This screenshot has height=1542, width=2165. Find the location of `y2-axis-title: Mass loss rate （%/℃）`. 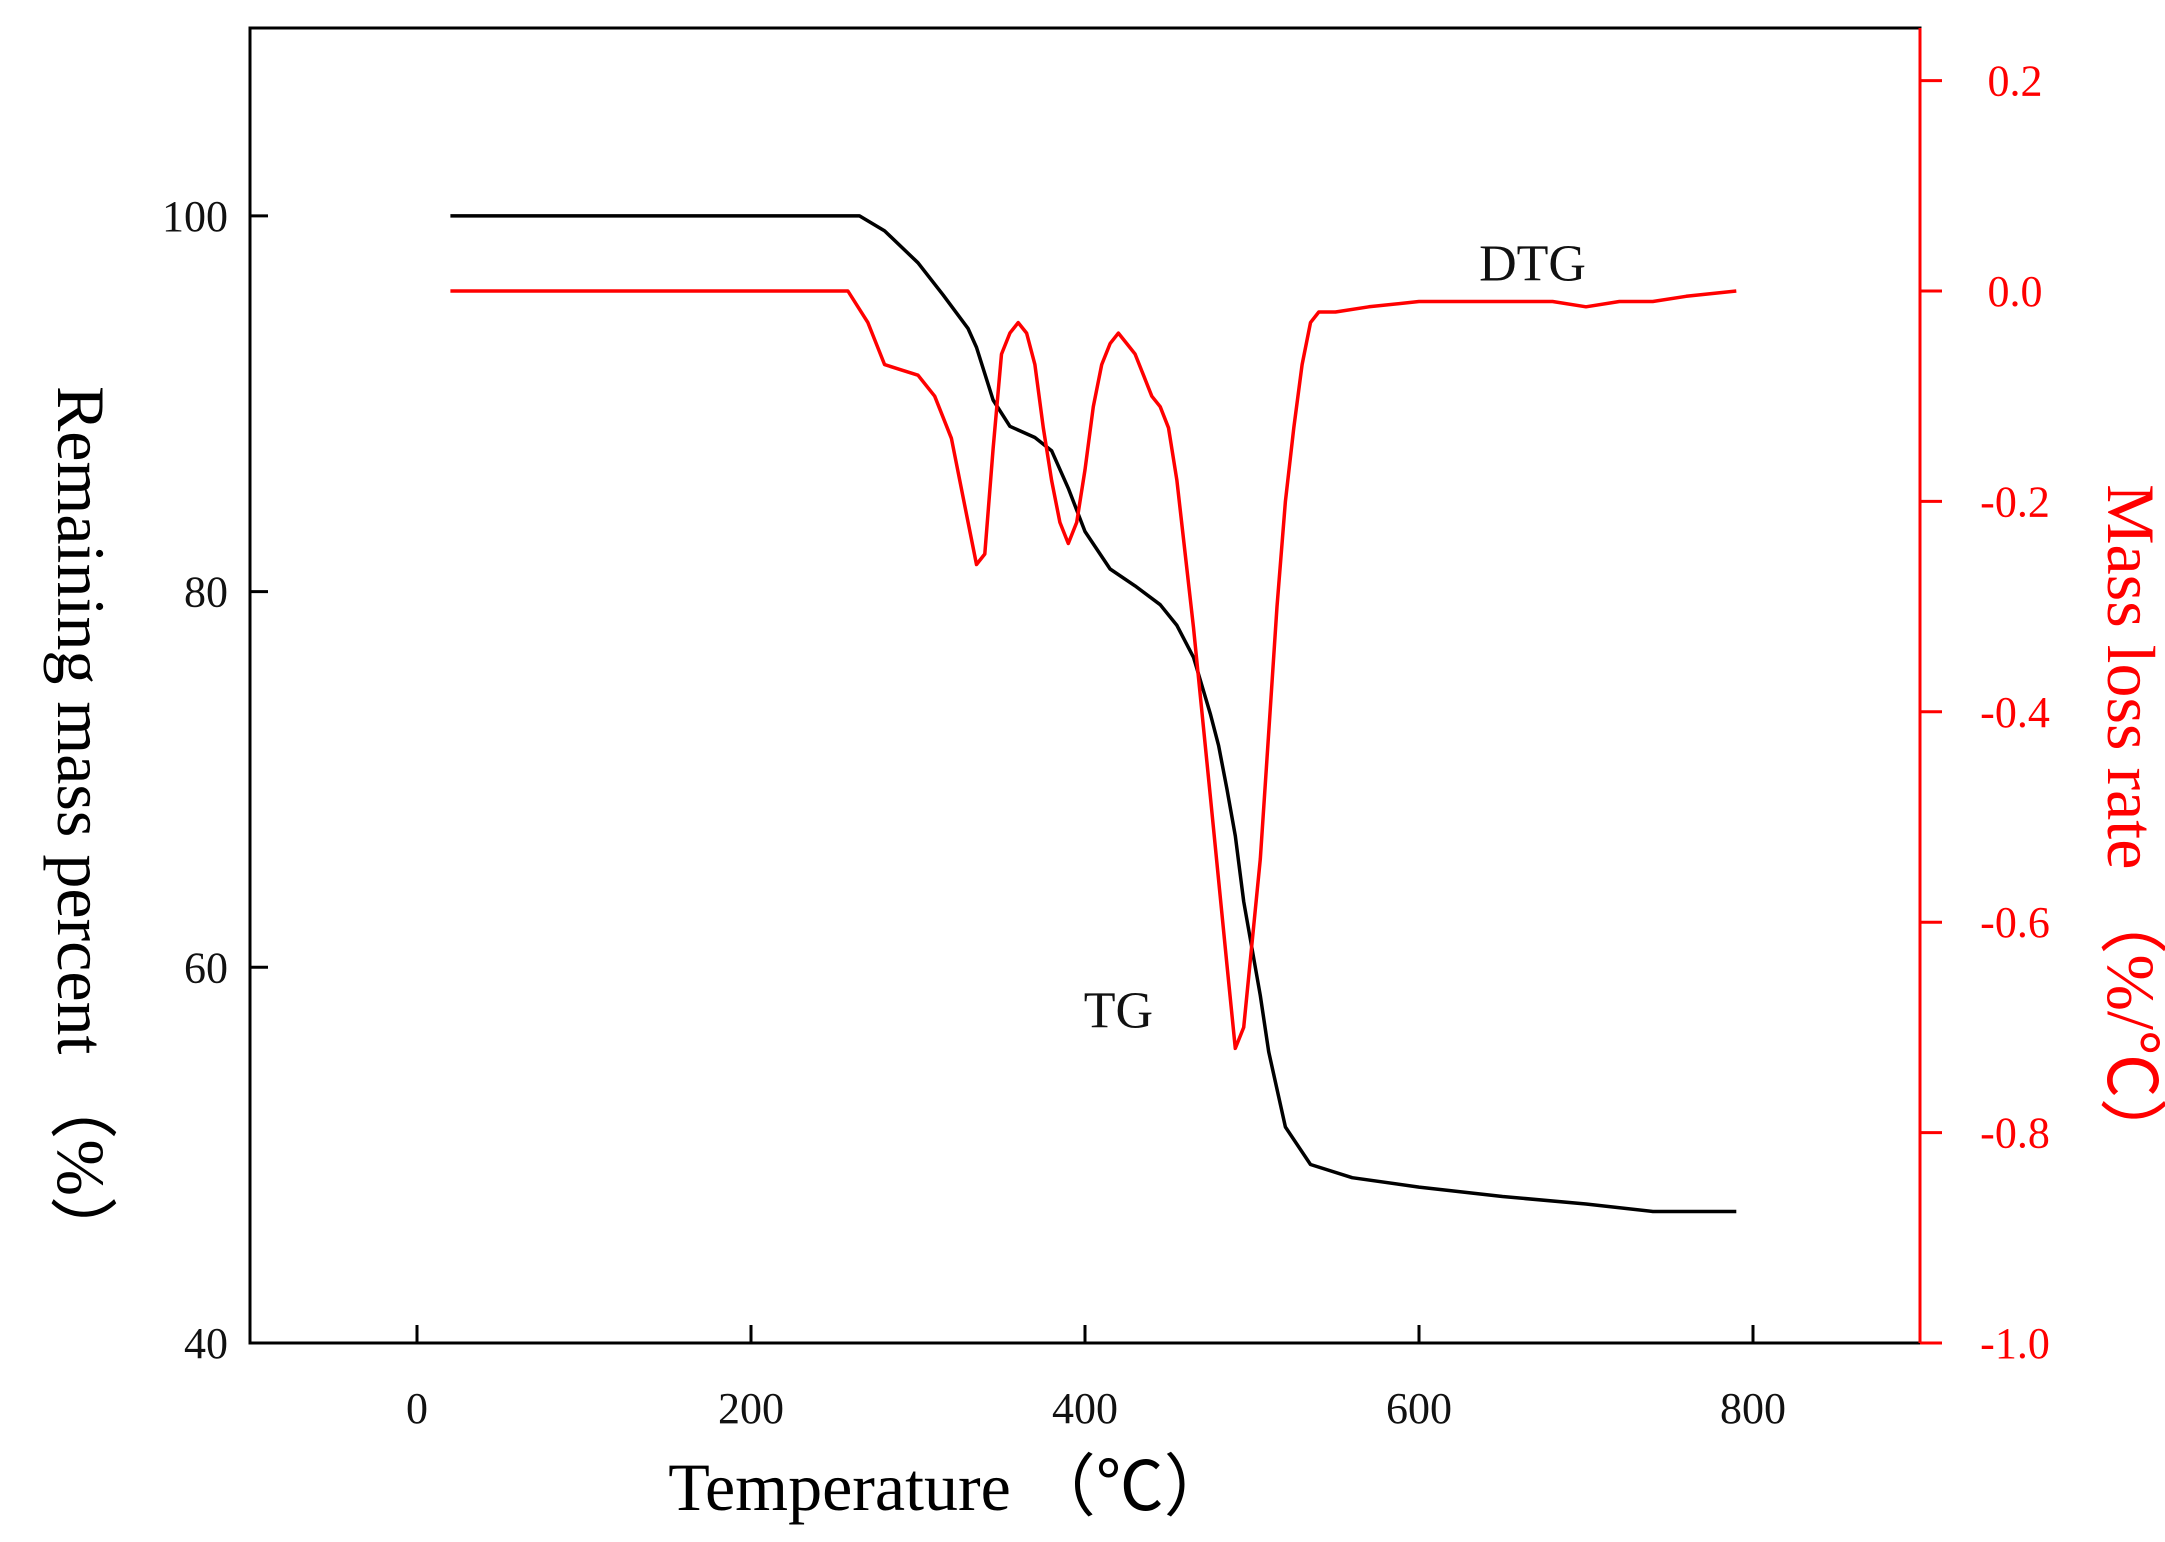

y2-axis-title: Mass loss rate （%/℃） is located at coordinates (2129, 825).